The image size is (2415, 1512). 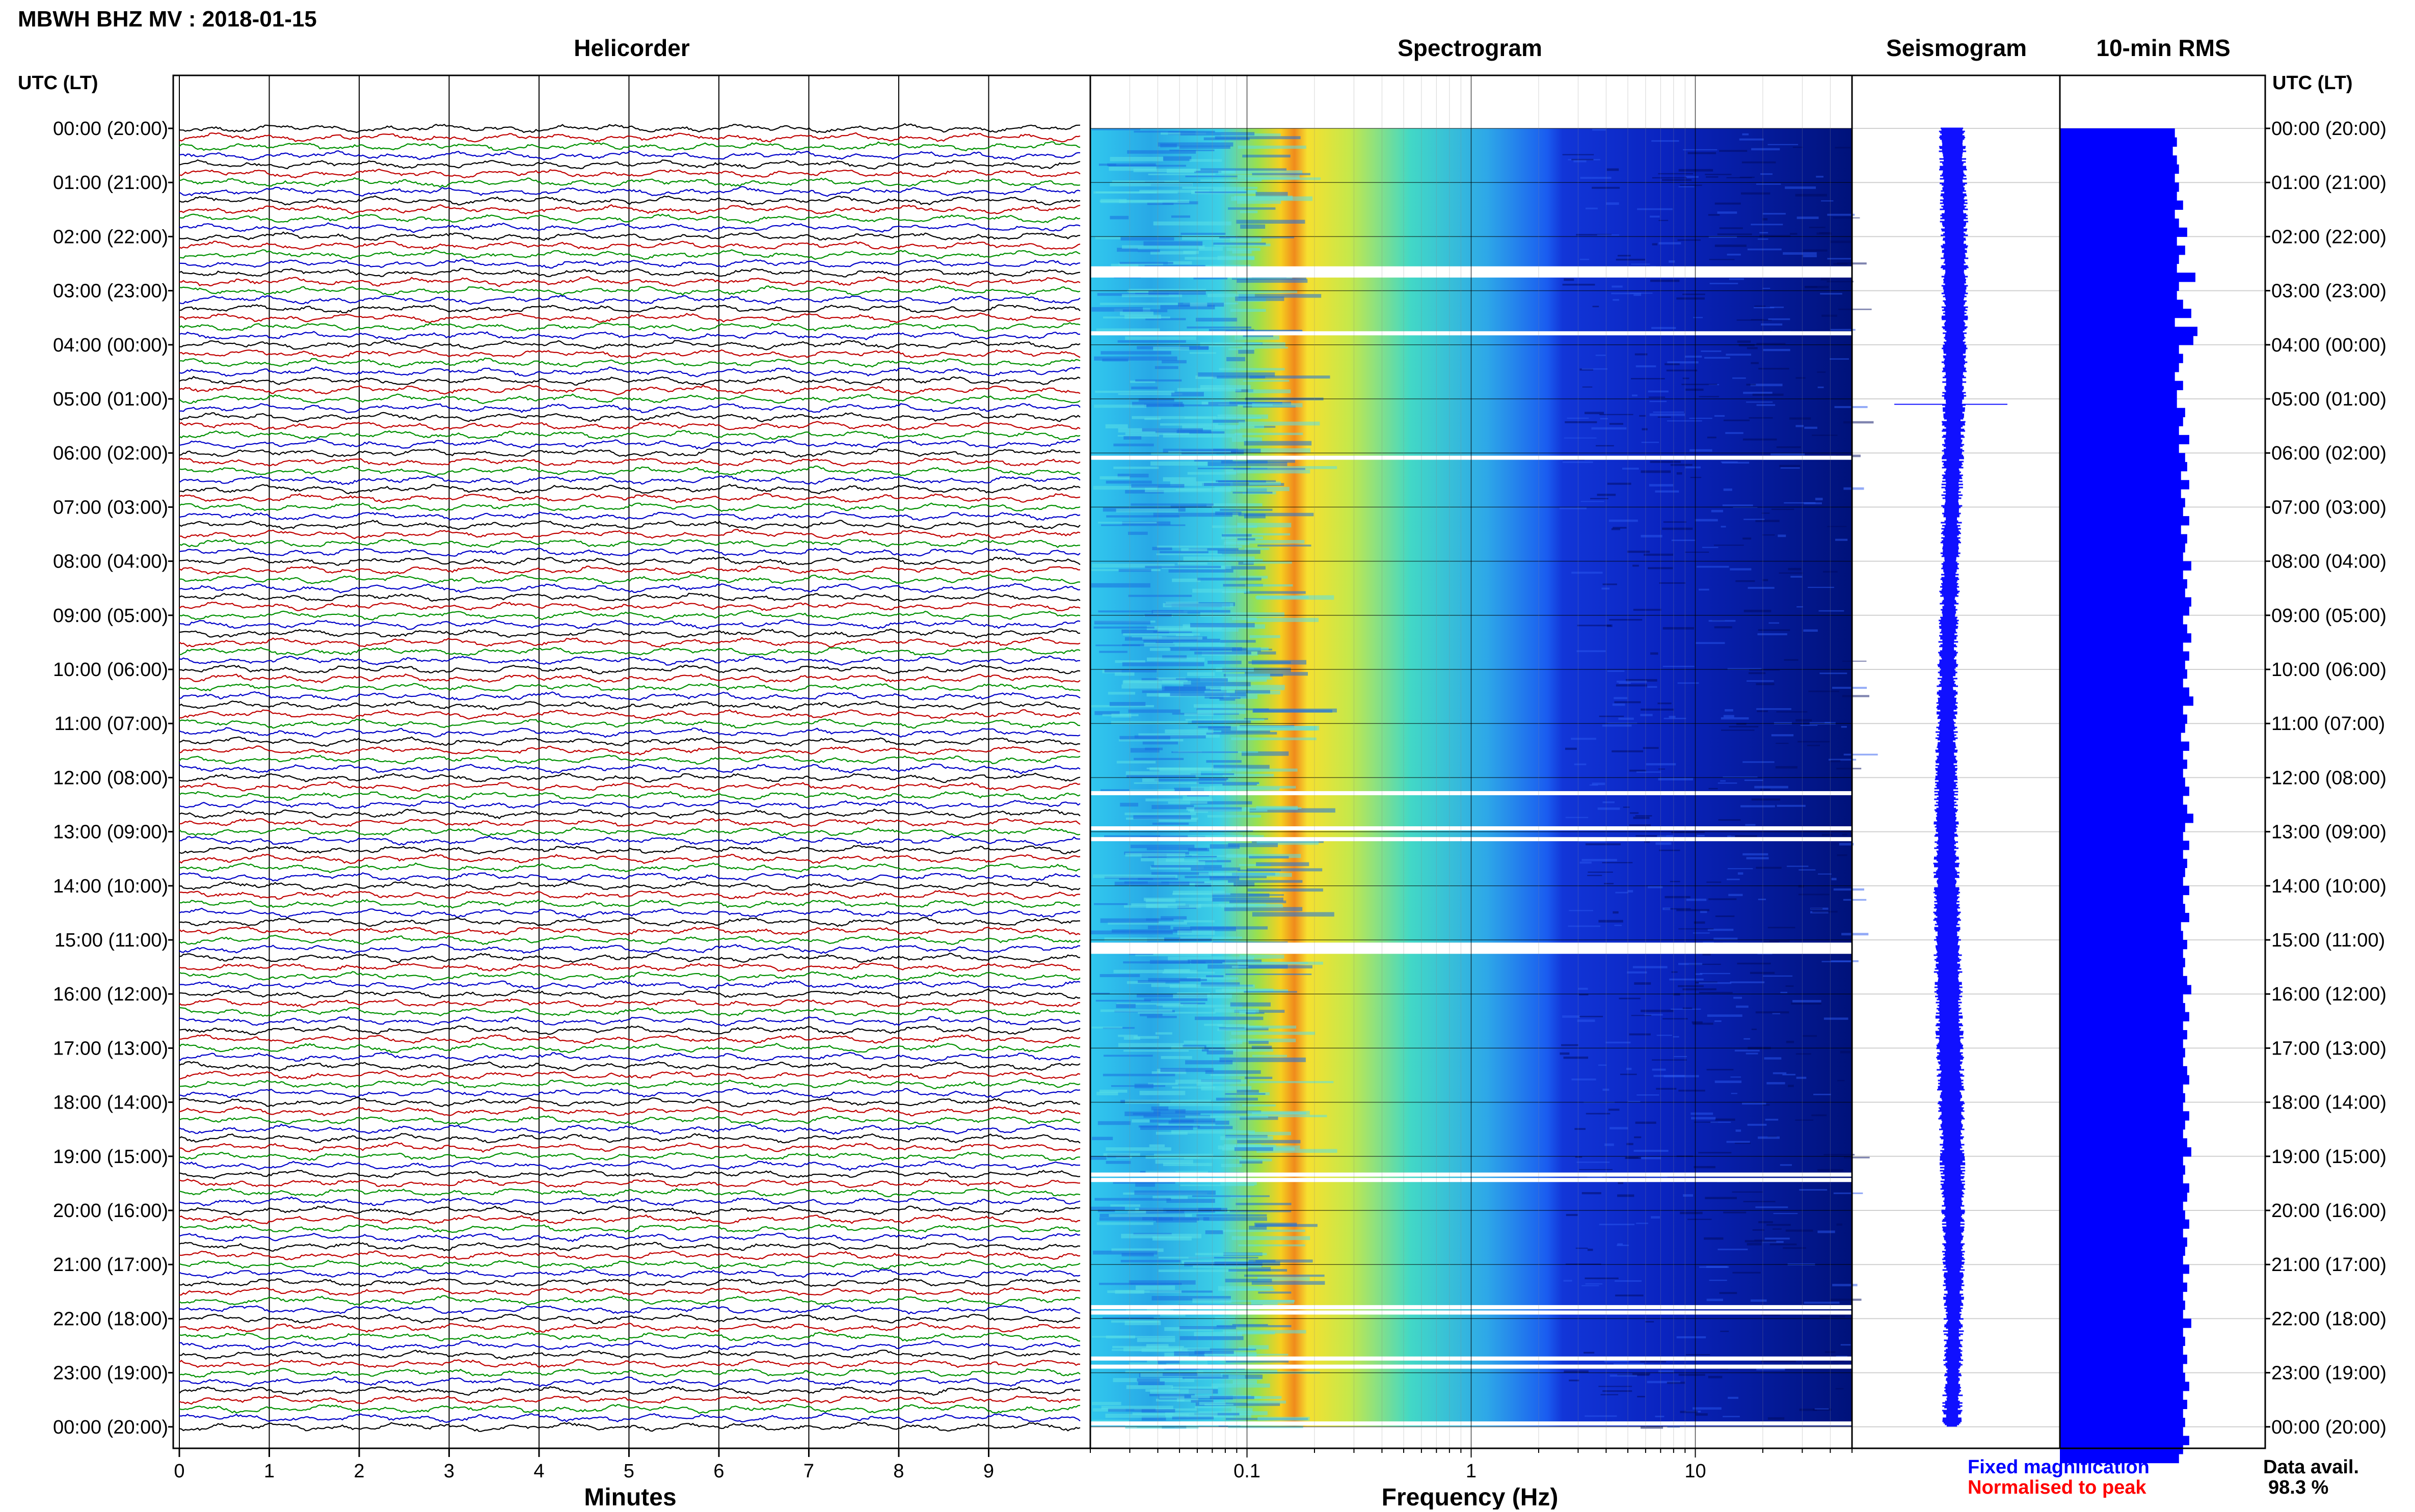 What do you see at coordinates (2328, 778) in the screenshot?
I see `hour-label-right: 12:00 (08:00)` at bounding box center [2328, 778].